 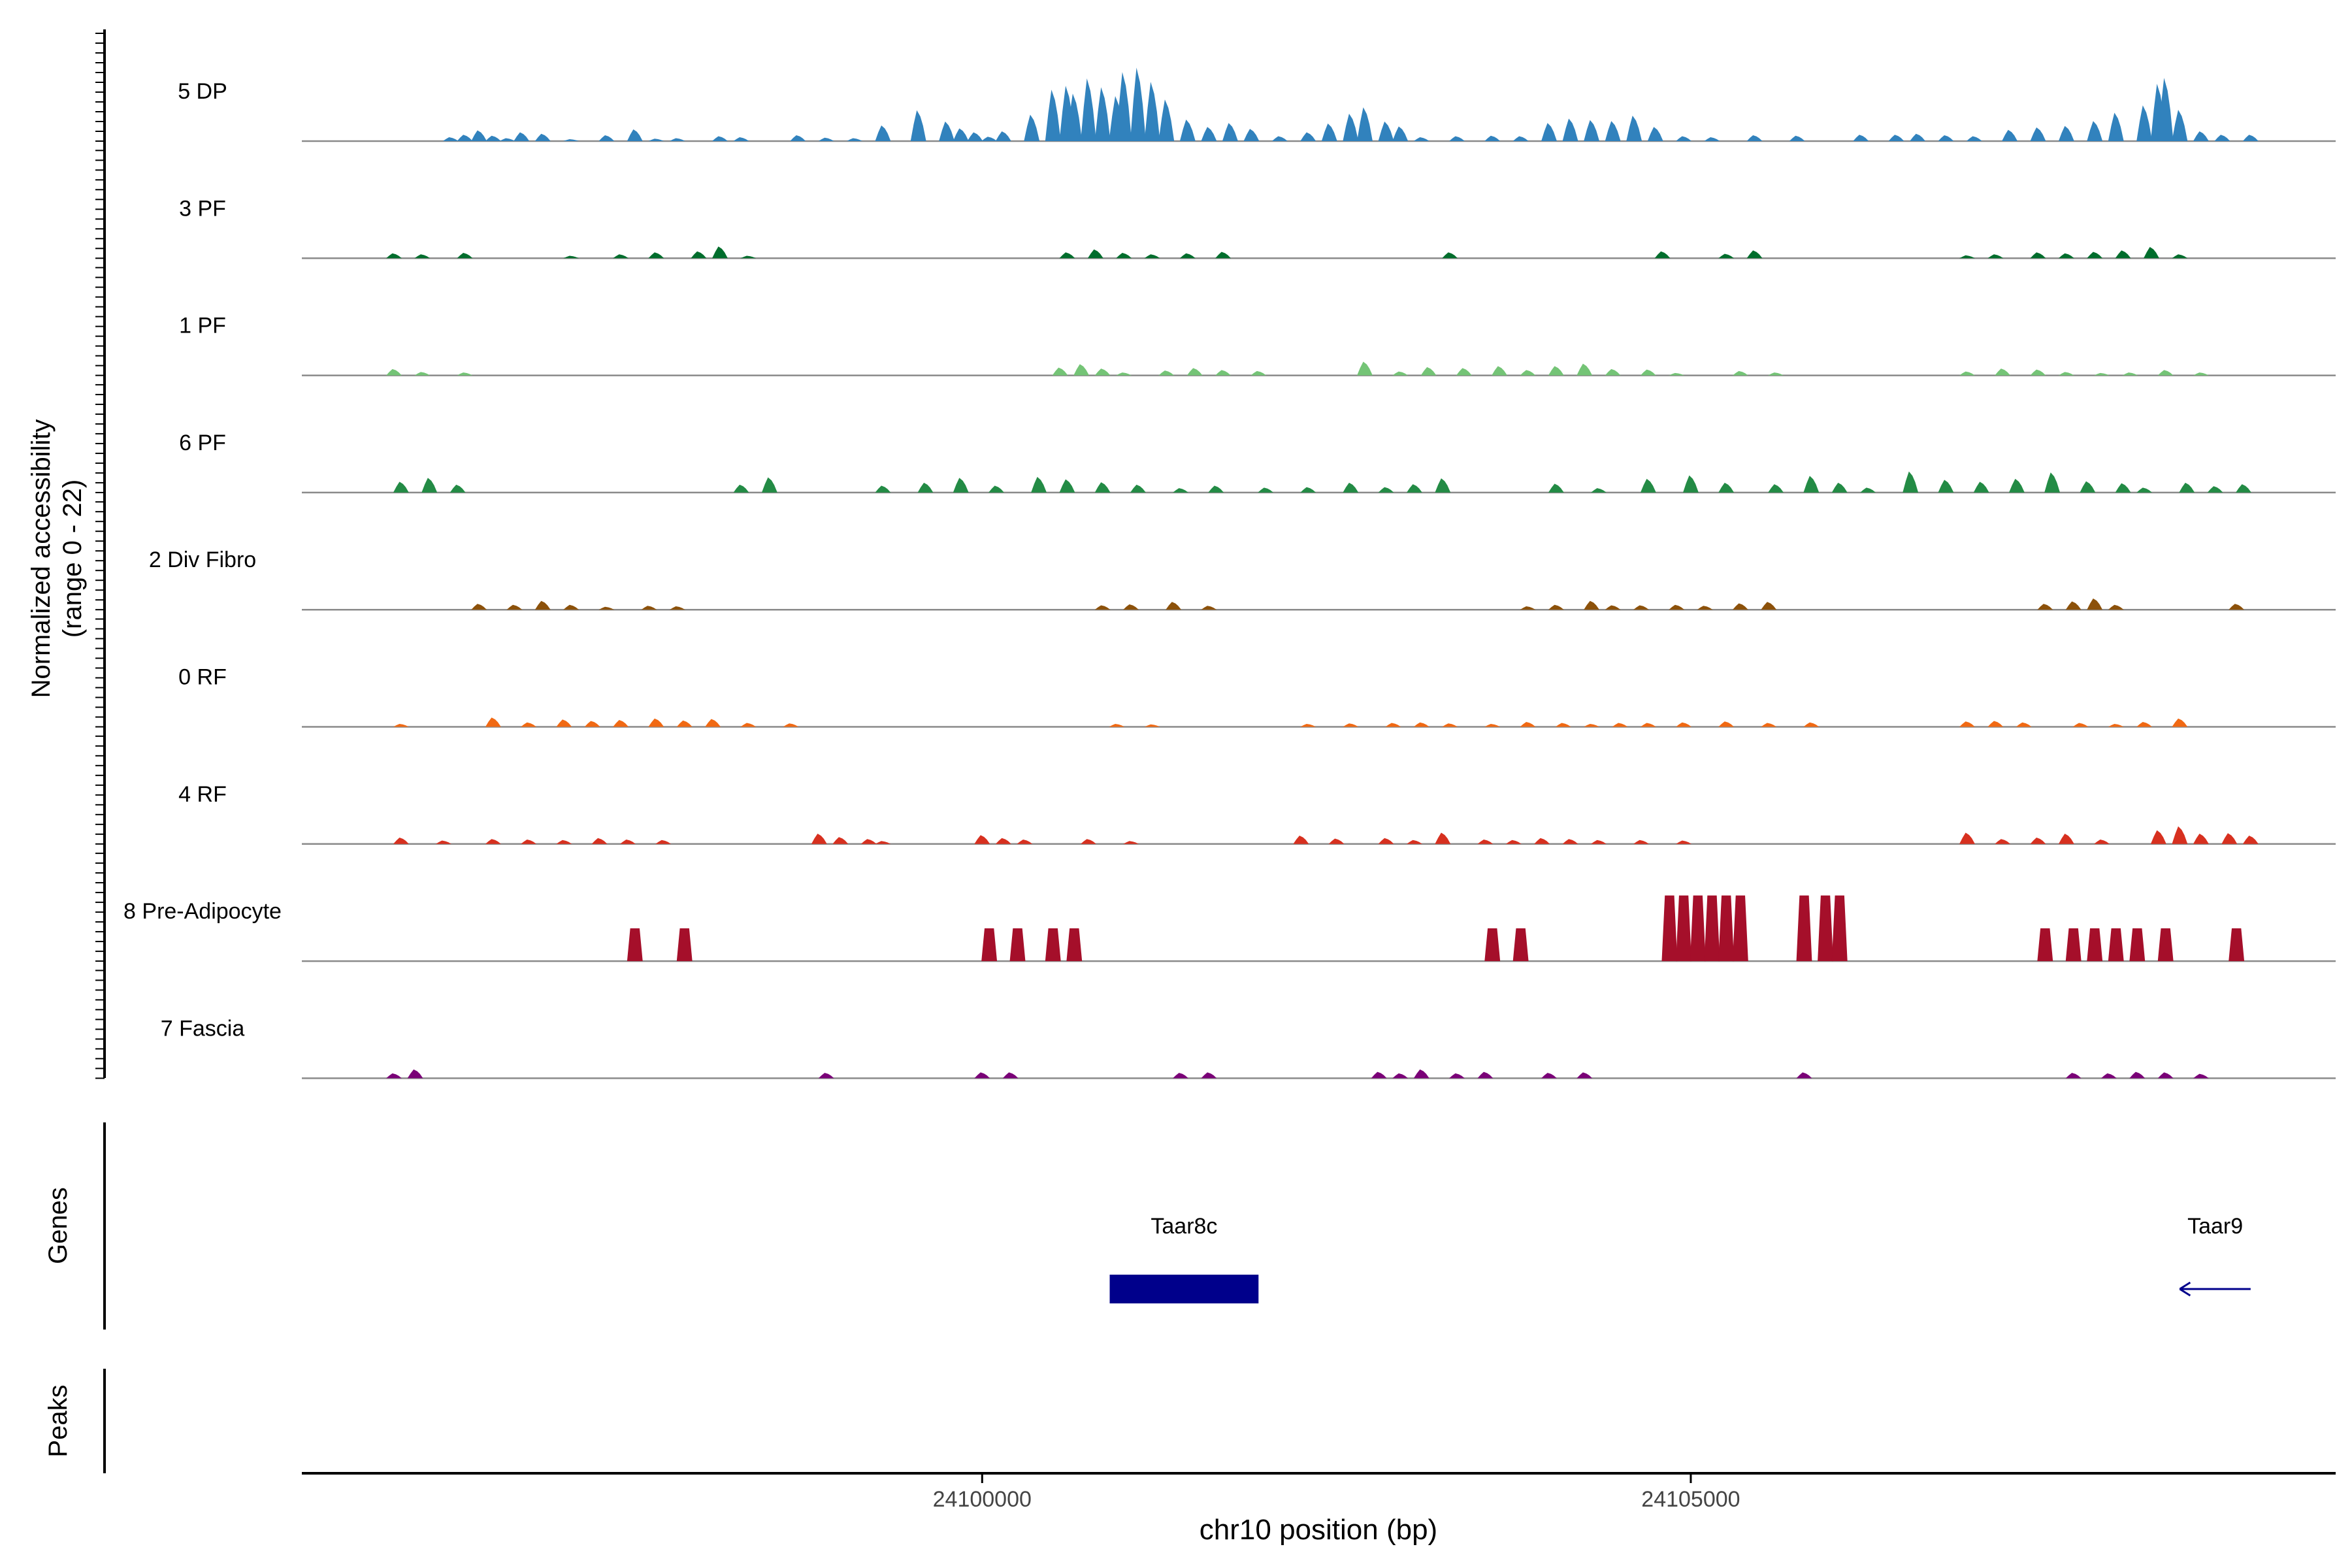 I want to click on track-6-pf: 6 PF, so click(x=1257, y=462).